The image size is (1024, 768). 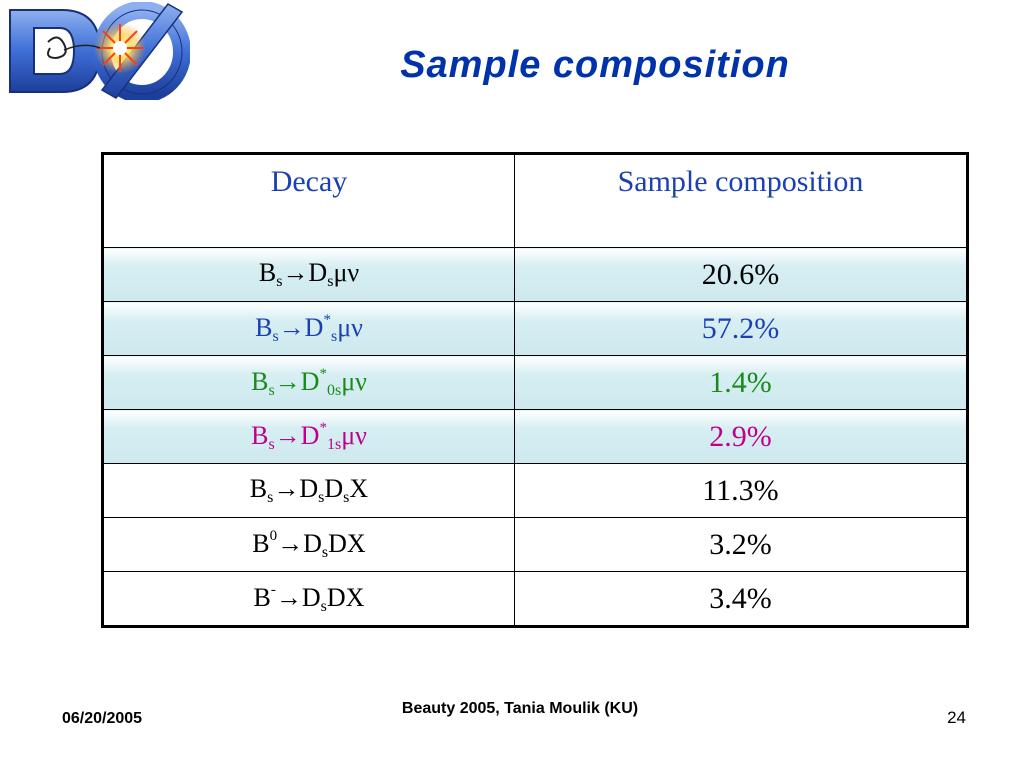 I want to click on table-row: Bs→D*1sμν 2.9%, so click(x=535, y=436).